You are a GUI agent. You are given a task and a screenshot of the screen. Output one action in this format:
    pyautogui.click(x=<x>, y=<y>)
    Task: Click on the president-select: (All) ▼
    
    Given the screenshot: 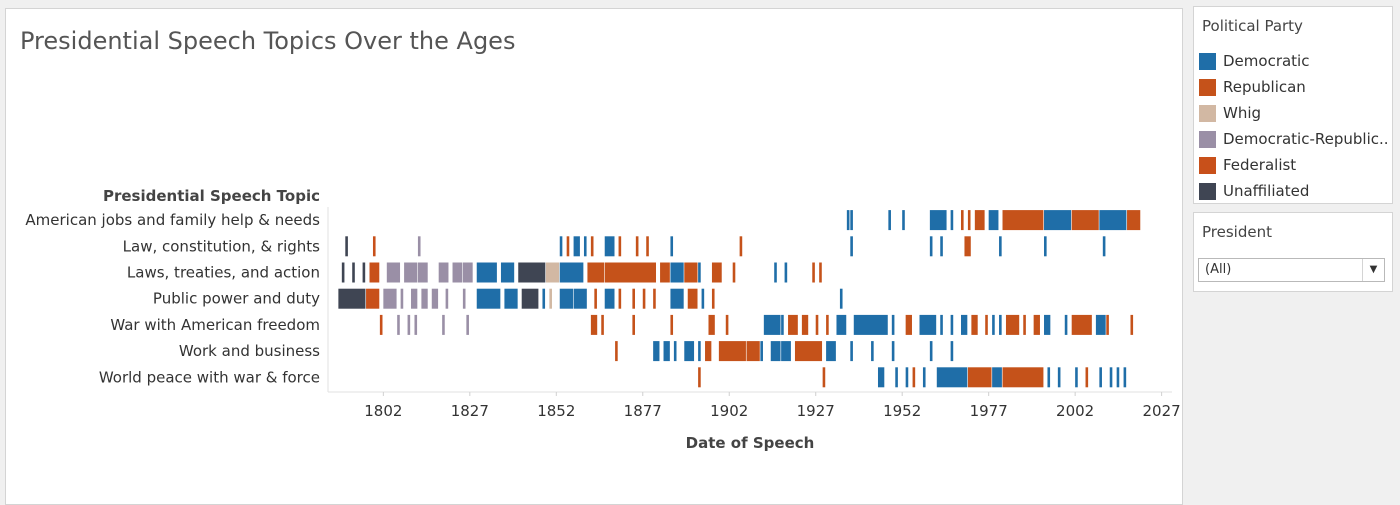 What is the action you would take?
    pyautogui.click(x=1291, y=270)
    